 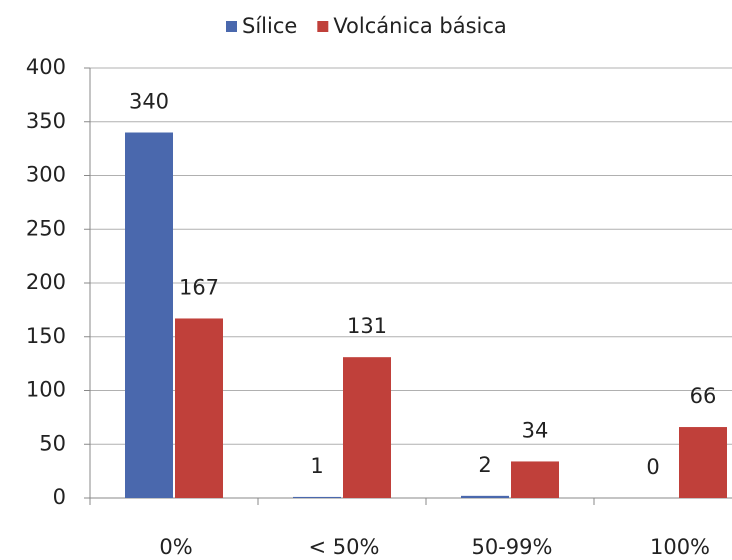 What do you see at coordinates (344, 547) in the screenshot?
I see `x-tick-label: < 50%` at bounding box center [344, 547].